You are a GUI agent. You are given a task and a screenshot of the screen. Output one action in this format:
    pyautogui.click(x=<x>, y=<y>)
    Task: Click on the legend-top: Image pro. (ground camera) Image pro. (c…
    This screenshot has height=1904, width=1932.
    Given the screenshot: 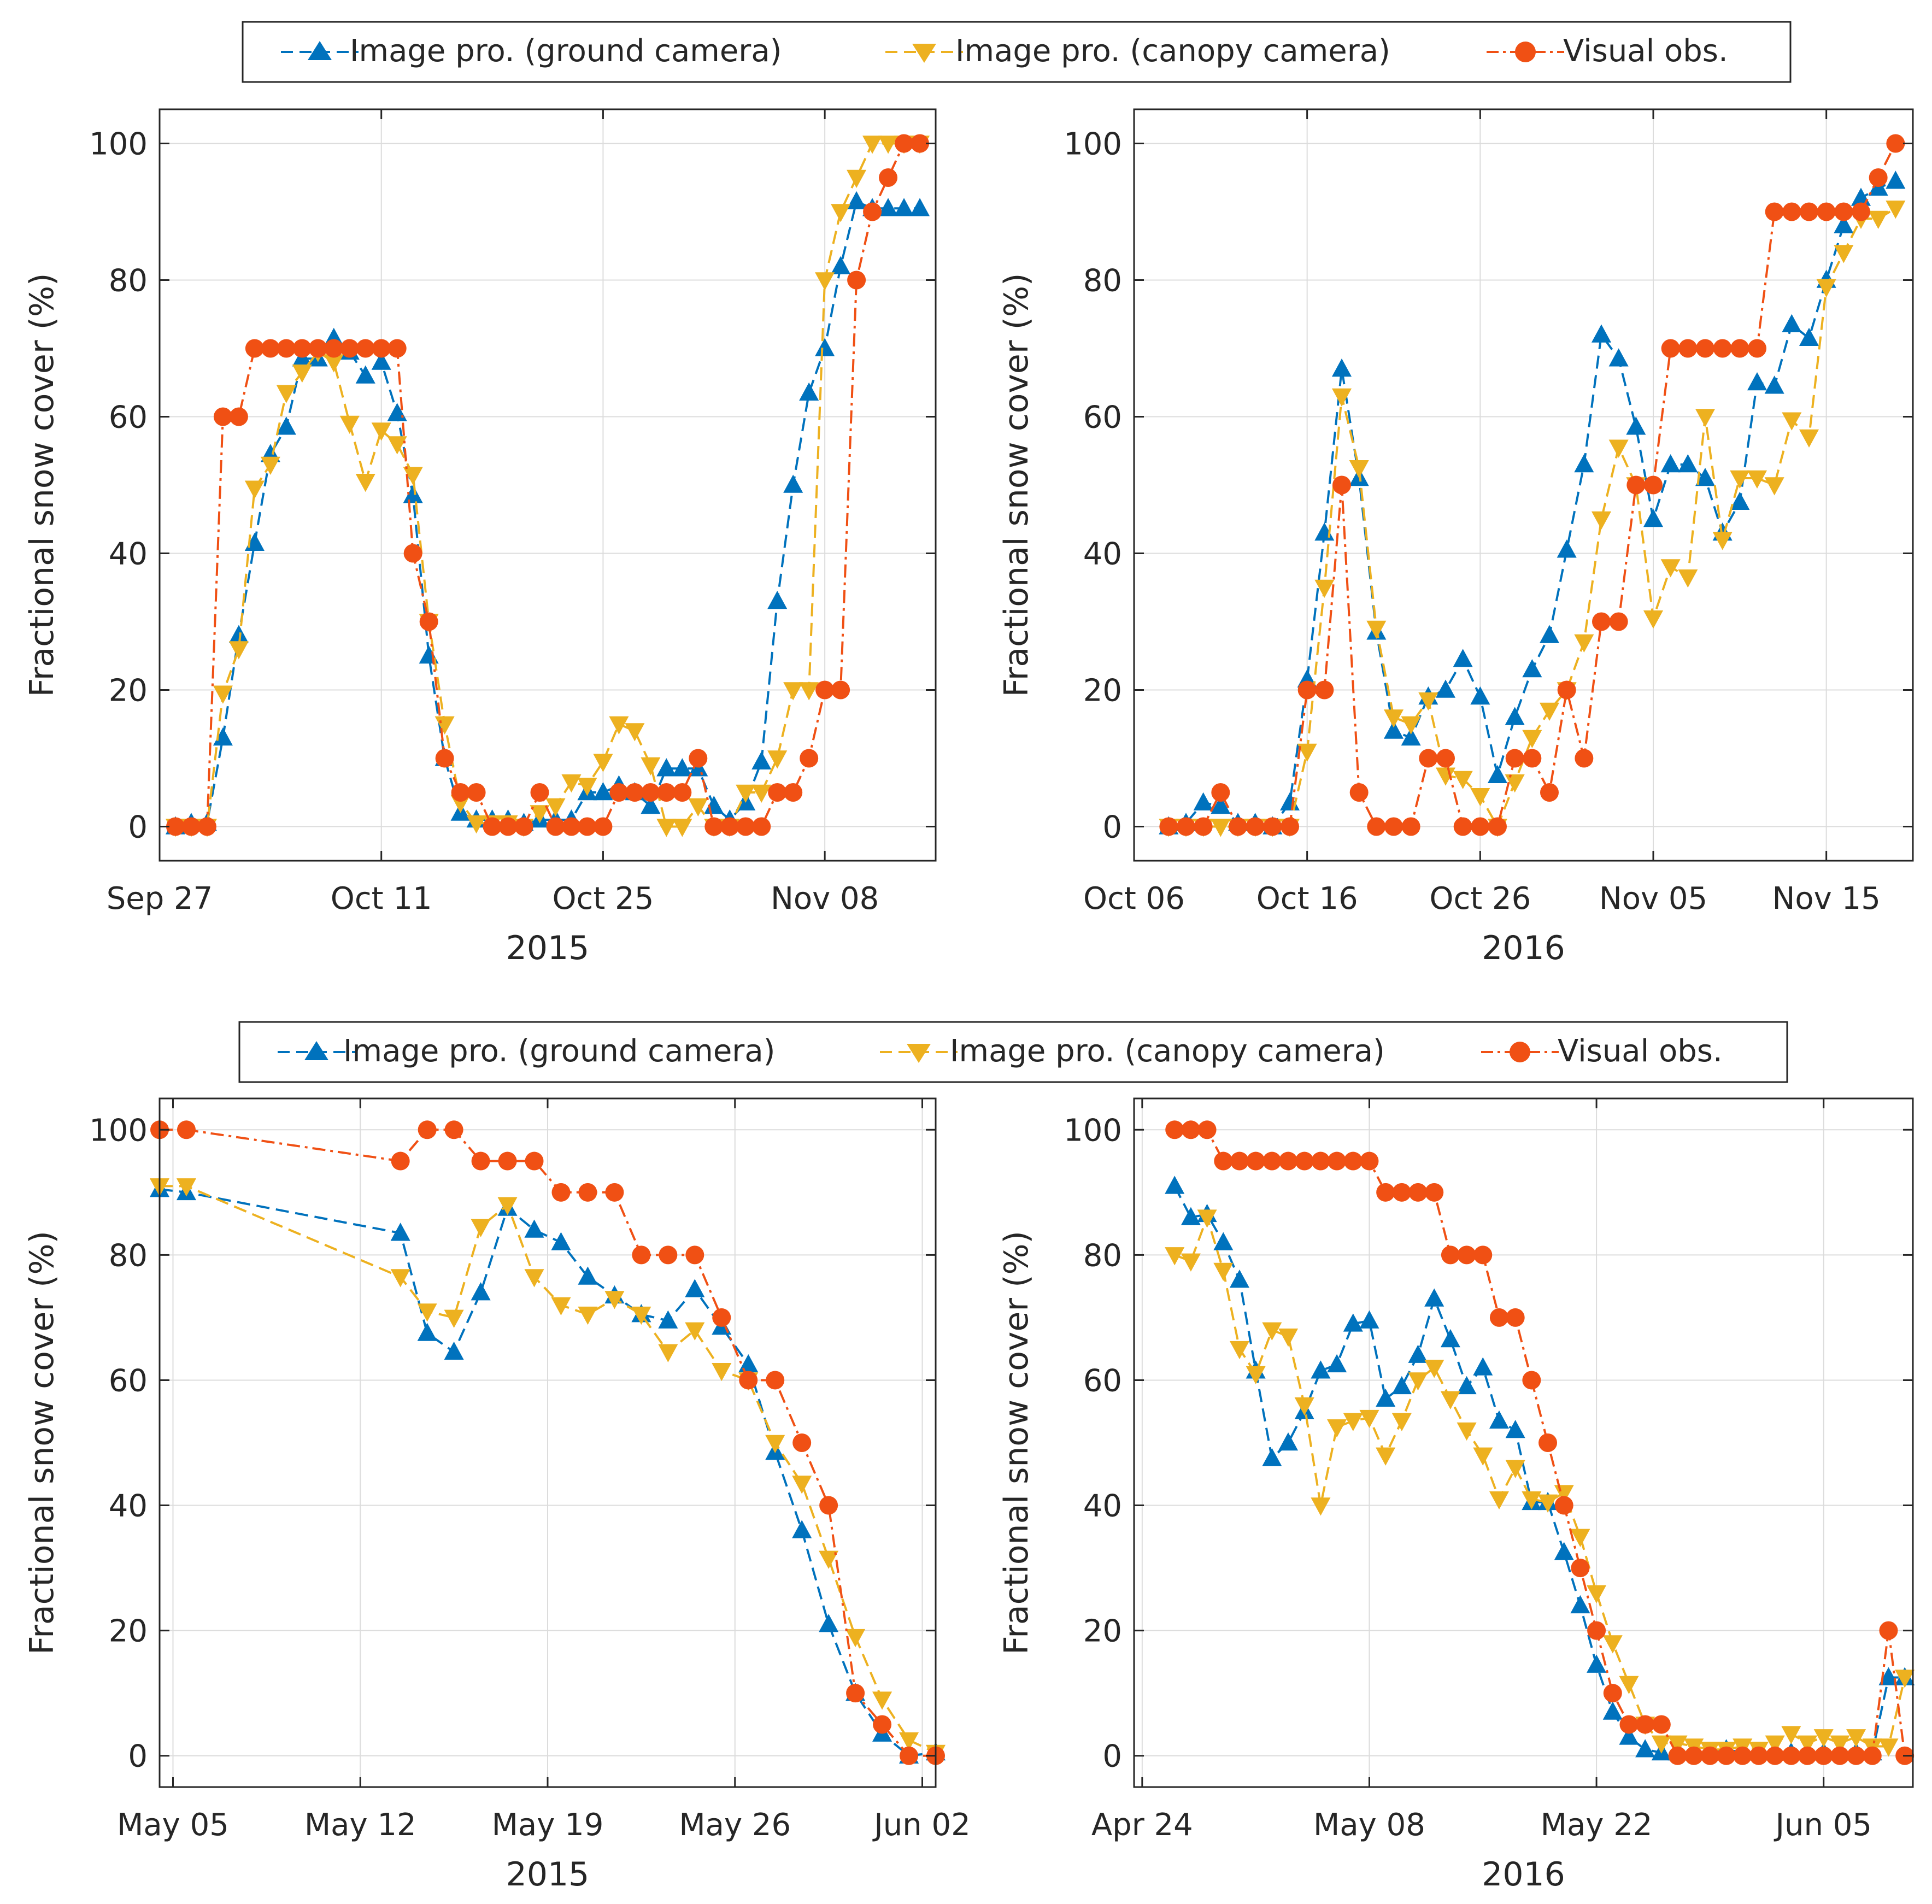 What is the action you would take?
    pyautogui.click(x=1017, y=52)
    